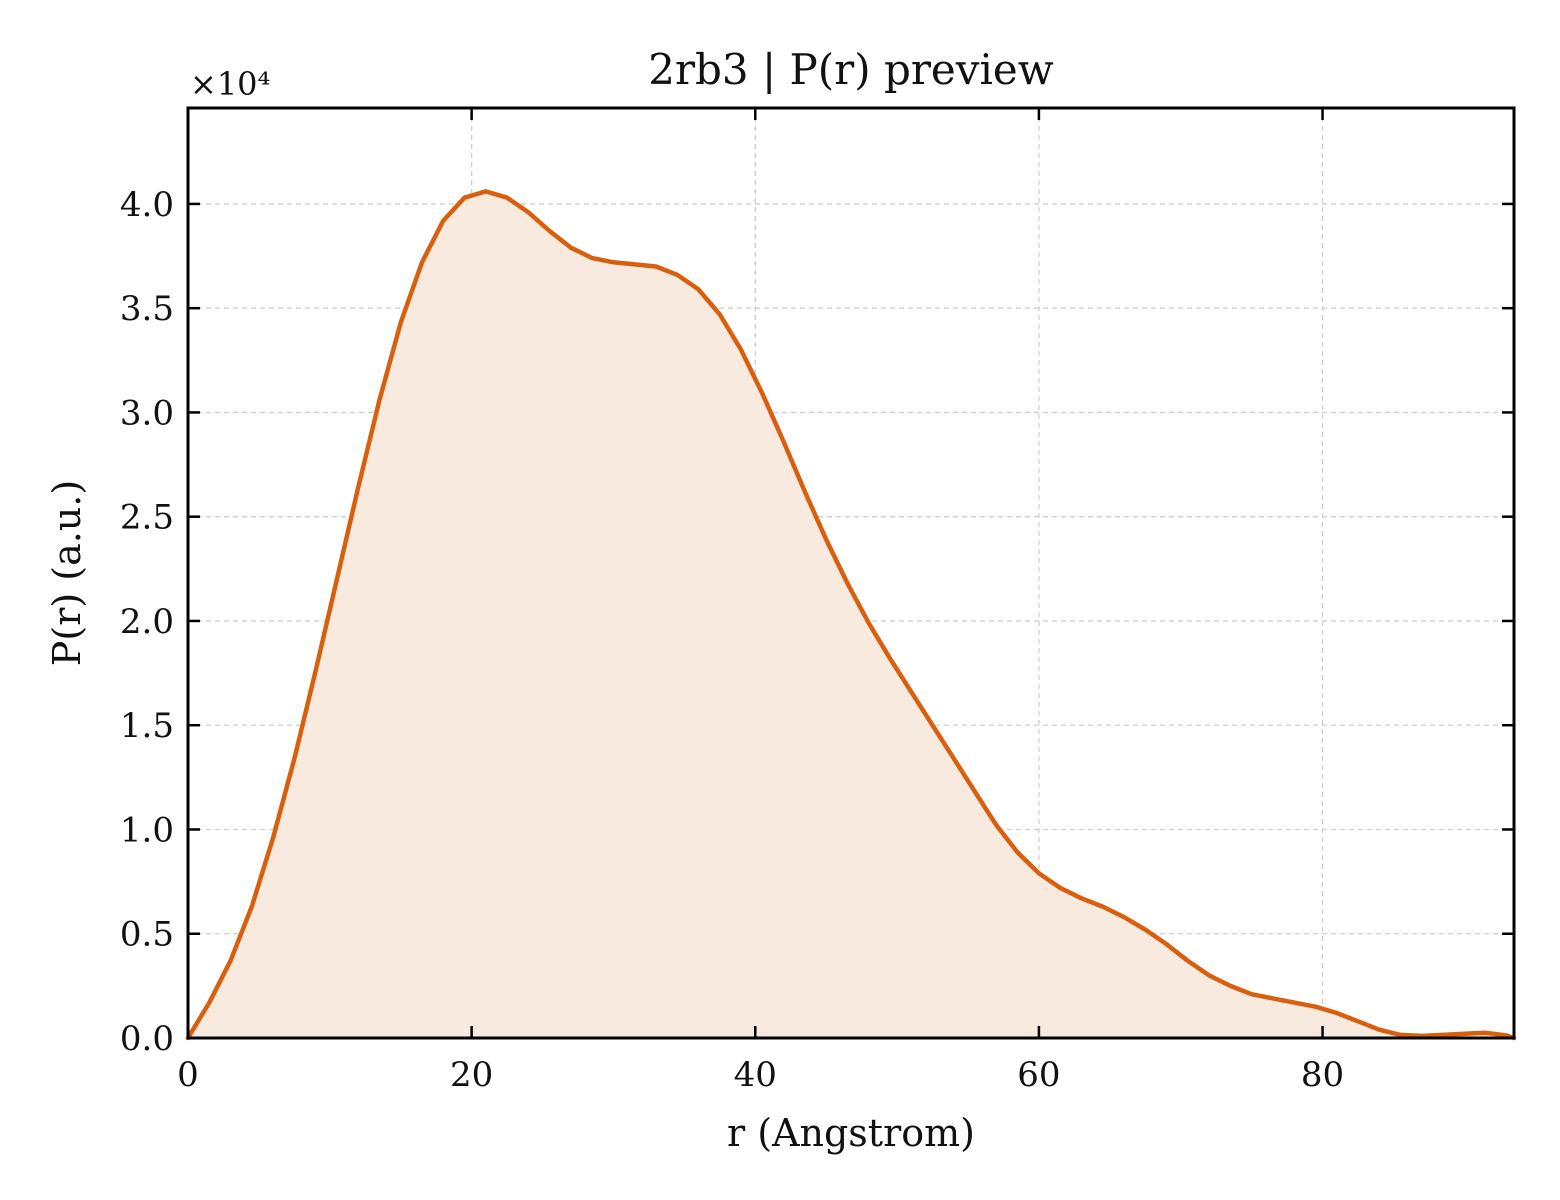 The width and height of the screenshot is (1560, 1200). Describe the element at coordinates (147, 622) in the screenshot. I see `y-tick-label-4: 2.0` at that location.